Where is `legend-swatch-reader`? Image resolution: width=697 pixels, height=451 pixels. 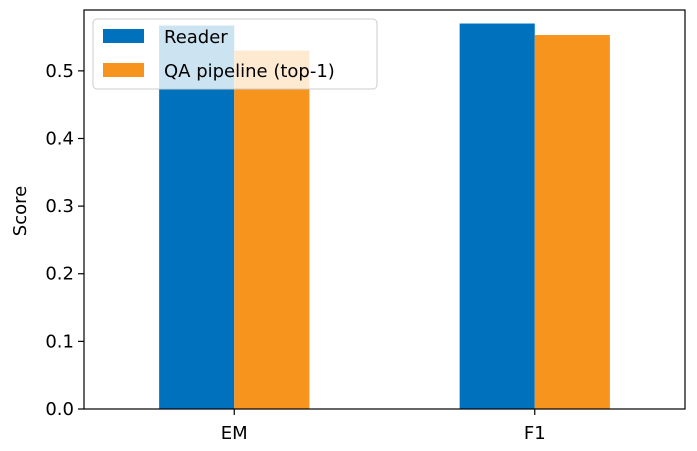 legend-swatch-reader is located at coordinates (123, 36).